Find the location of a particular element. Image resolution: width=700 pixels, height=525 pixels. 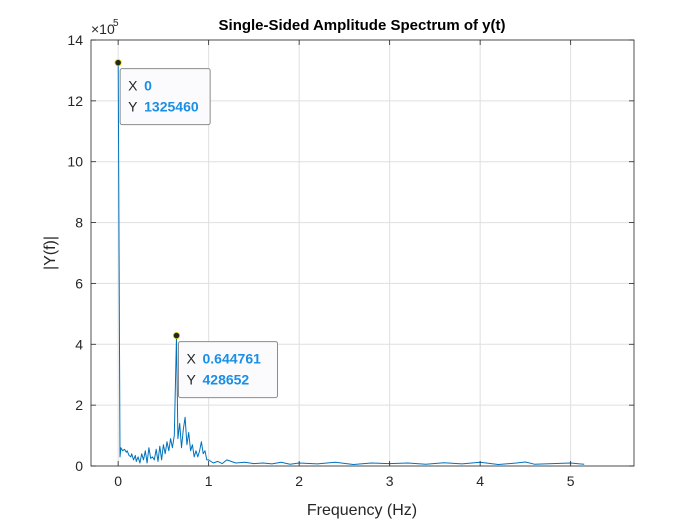

x-tick-label: 1 is located at coordinates (209, 481).